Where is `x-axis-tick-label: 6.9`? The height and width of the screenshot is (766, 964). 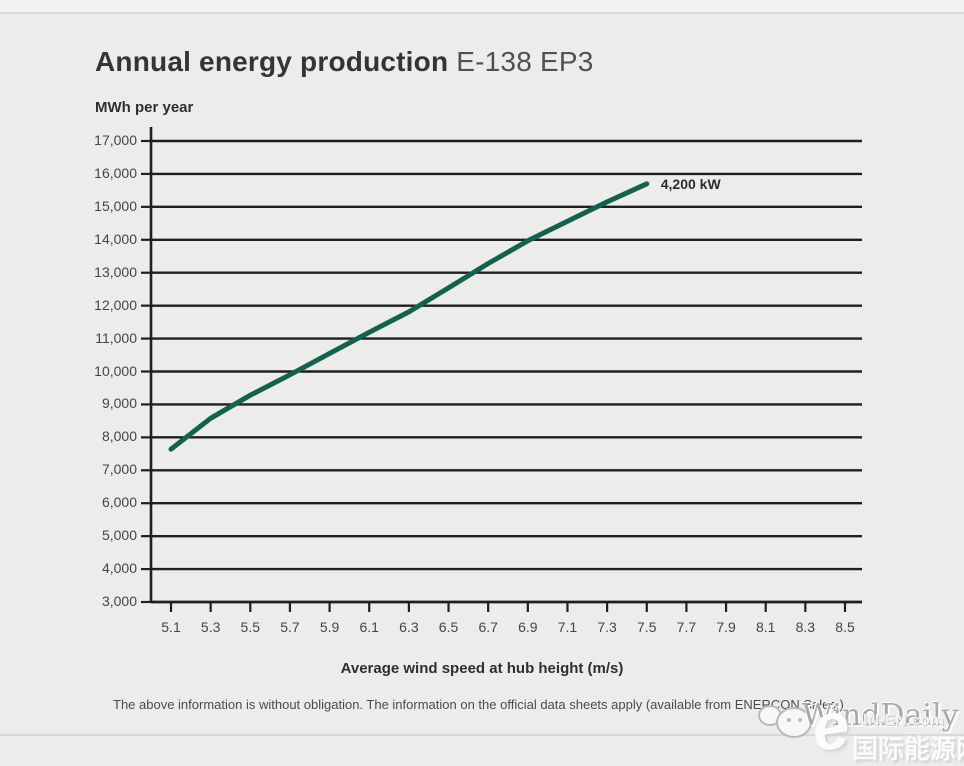 x-axis-tick-label: 6.9 is located at coordinates (528, 627).